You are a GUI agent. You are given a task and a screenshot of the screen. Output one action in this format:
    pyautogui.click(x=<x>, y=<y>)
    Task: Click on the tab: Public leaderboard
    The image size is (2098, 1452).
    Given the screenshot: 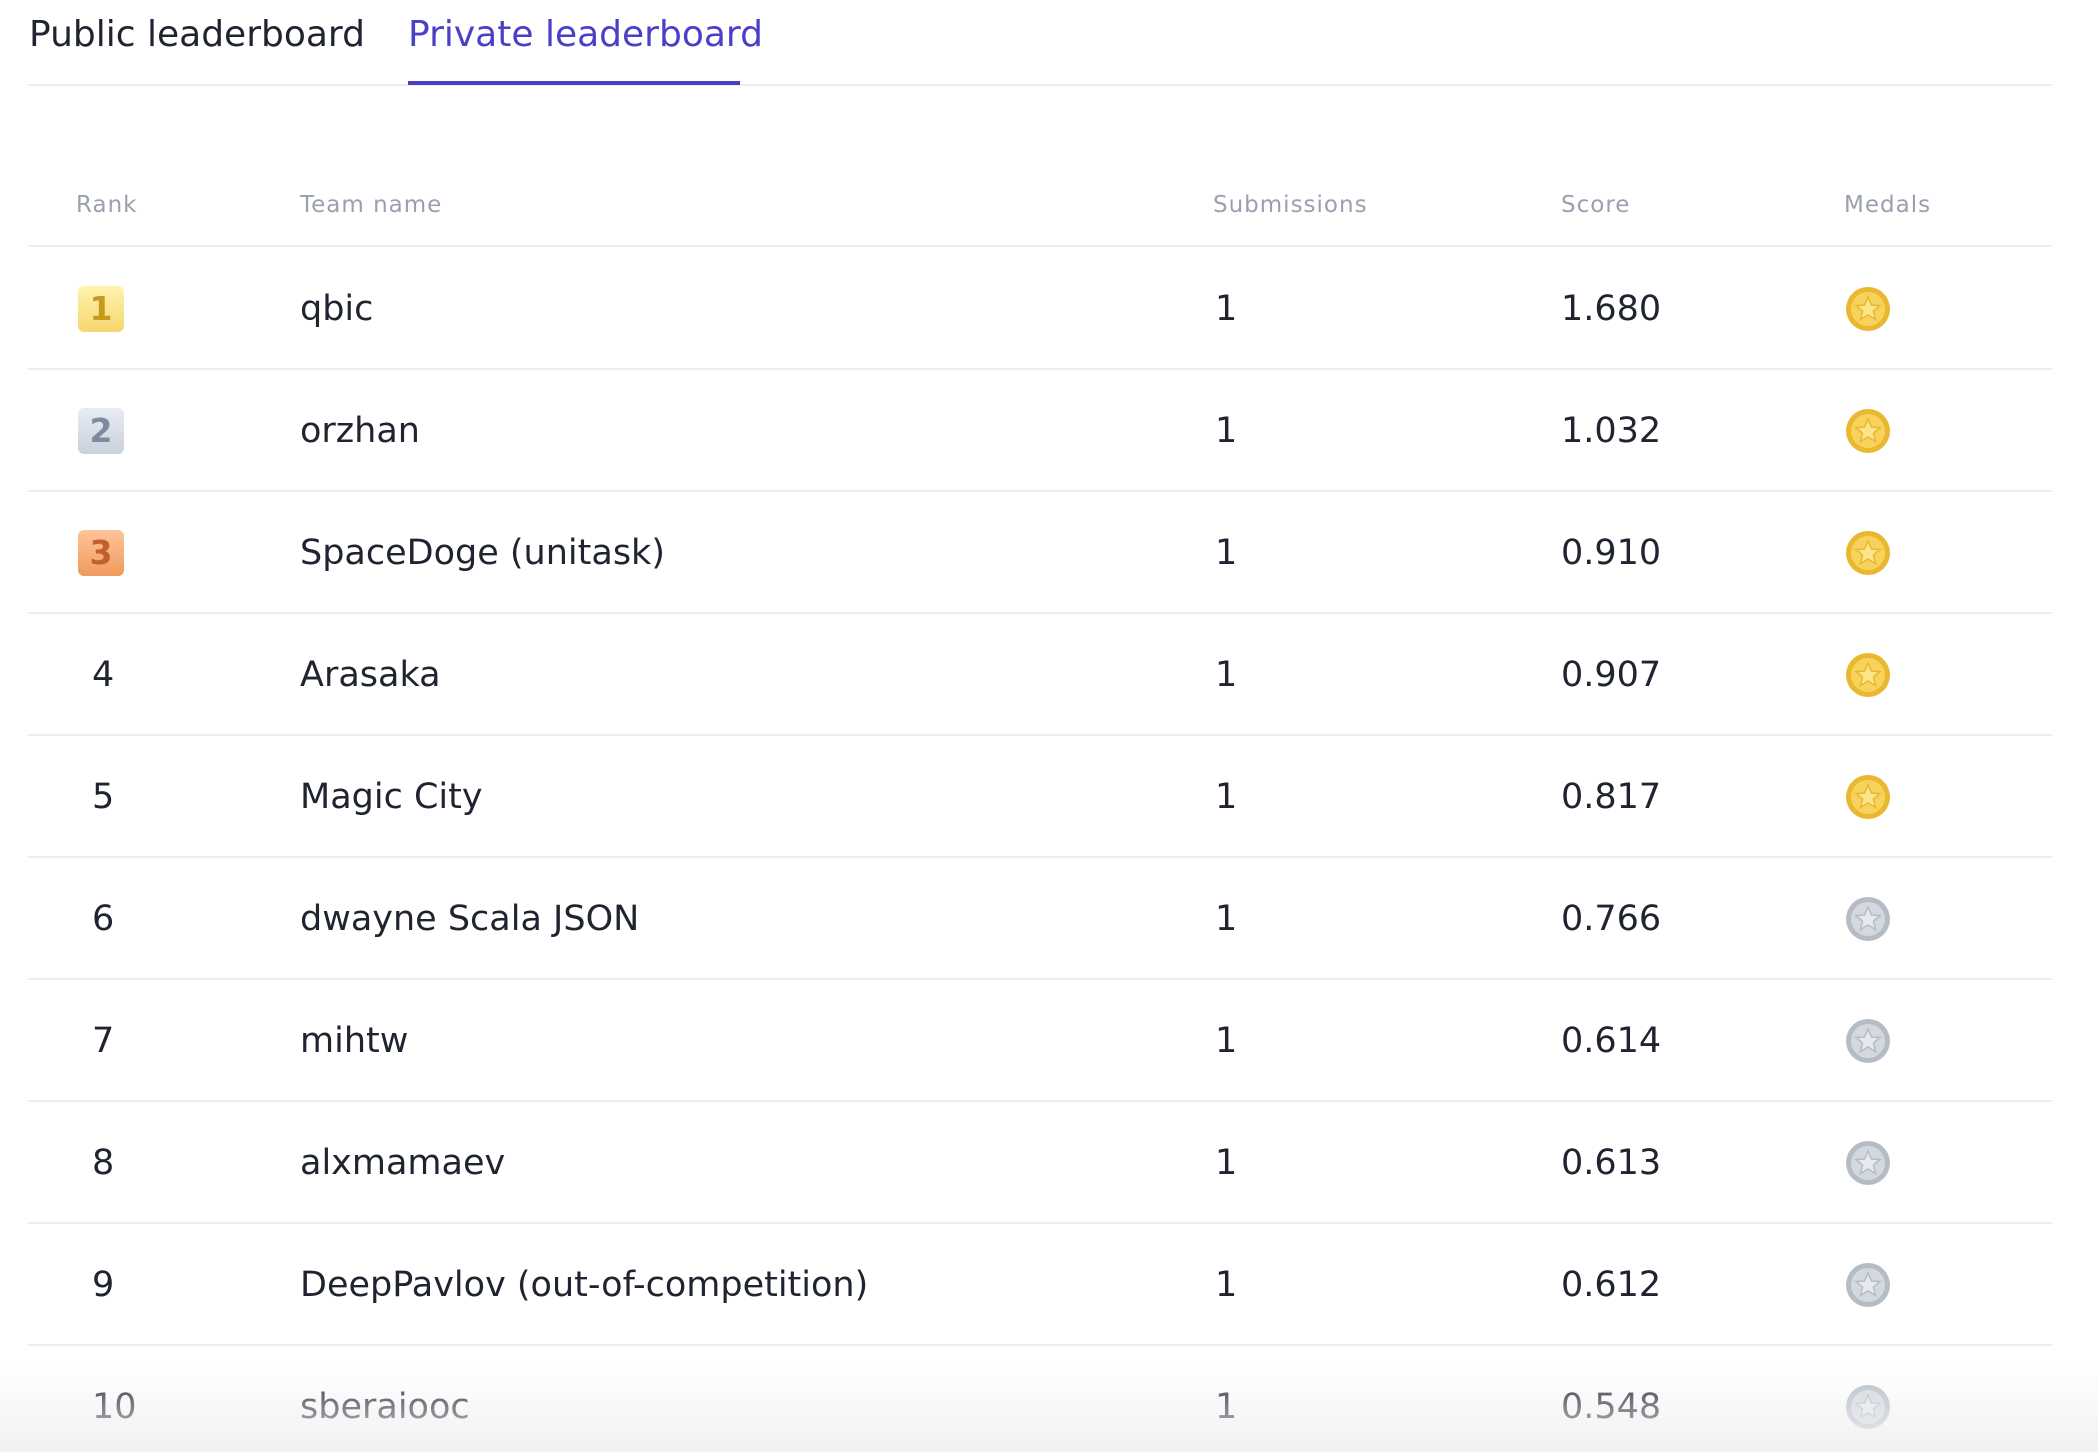 What is the action you would take?
    pyautogui.click(x=197, y=34)
    